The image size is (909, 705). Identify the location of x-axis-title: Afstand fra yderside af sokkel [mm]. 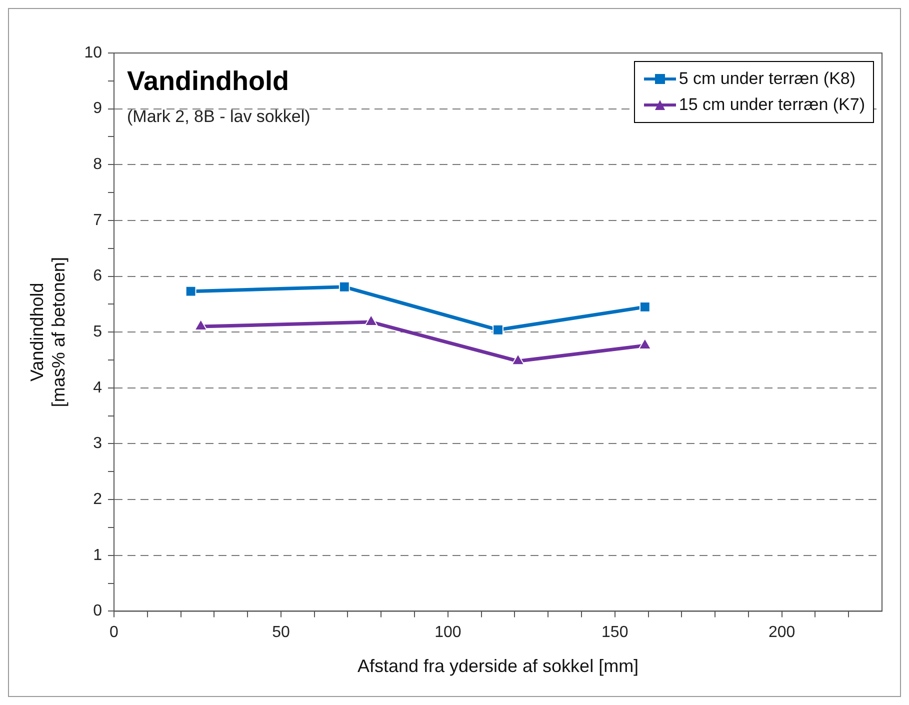
(498, 666).